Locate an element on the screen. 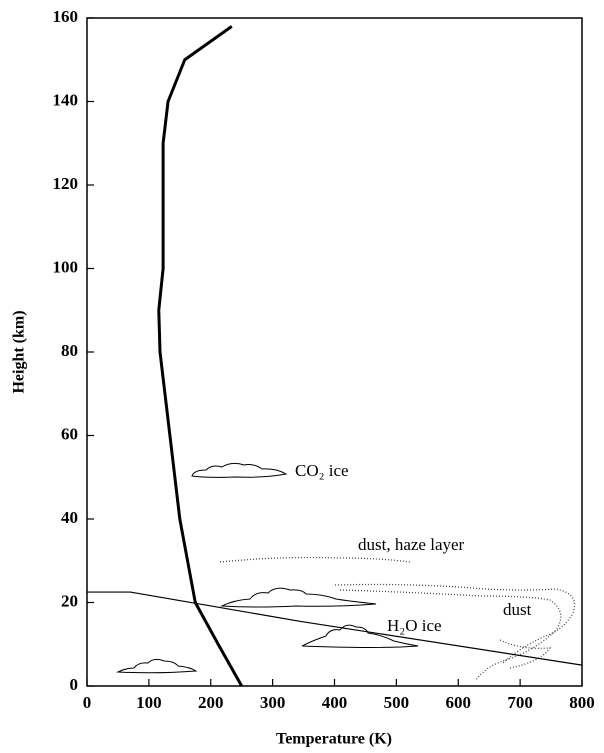 The height and width of the screenshot is (753, 604). x-tick-label: 100 is located at coordinates (149, 702).